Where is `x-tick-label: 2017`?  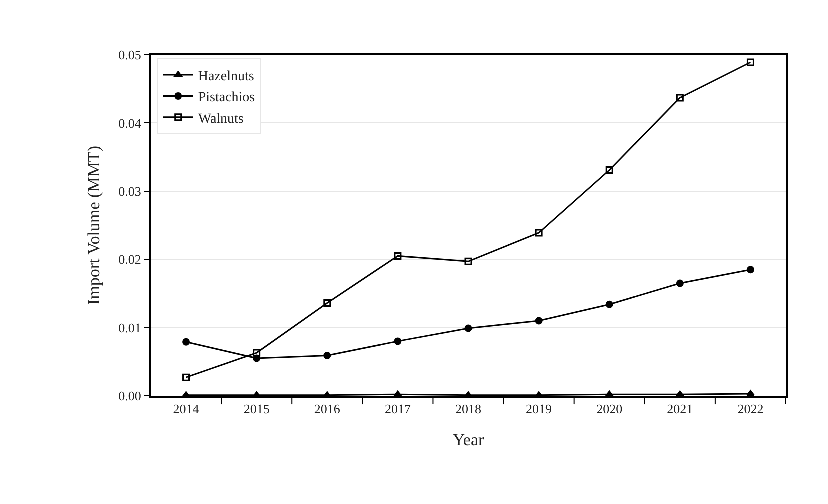
x-tick-label: 2017 is located at coordinates (398, 409).